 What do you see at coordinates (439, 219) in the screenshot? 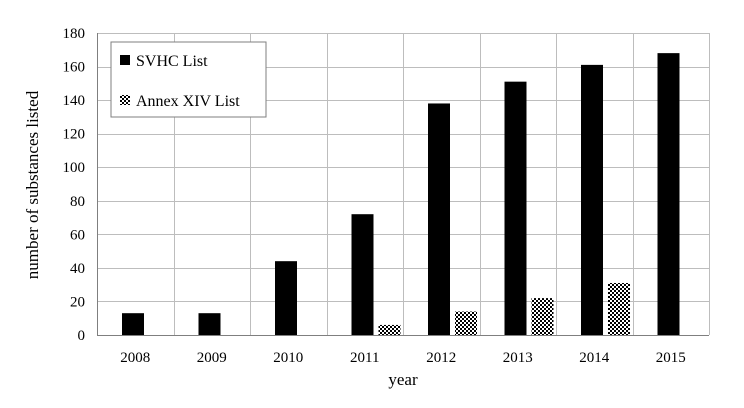
I see `bar-svhc-2012` at bounding box center [439, 219].